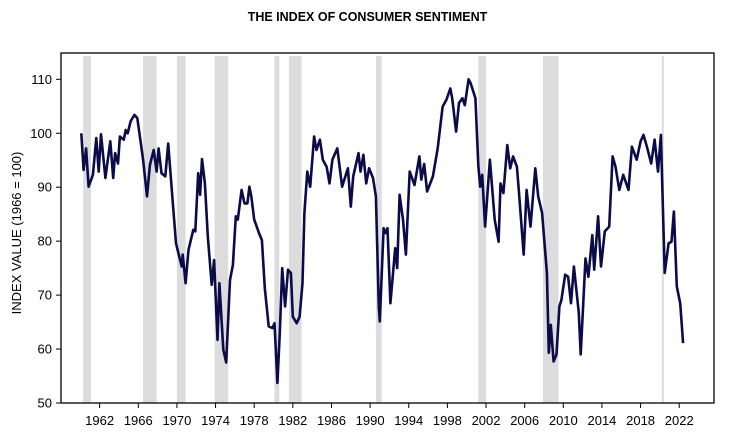  Describe the element at coordinates (563, 420) in the screenshot. I see `x-tick-label: 2010` at that location.